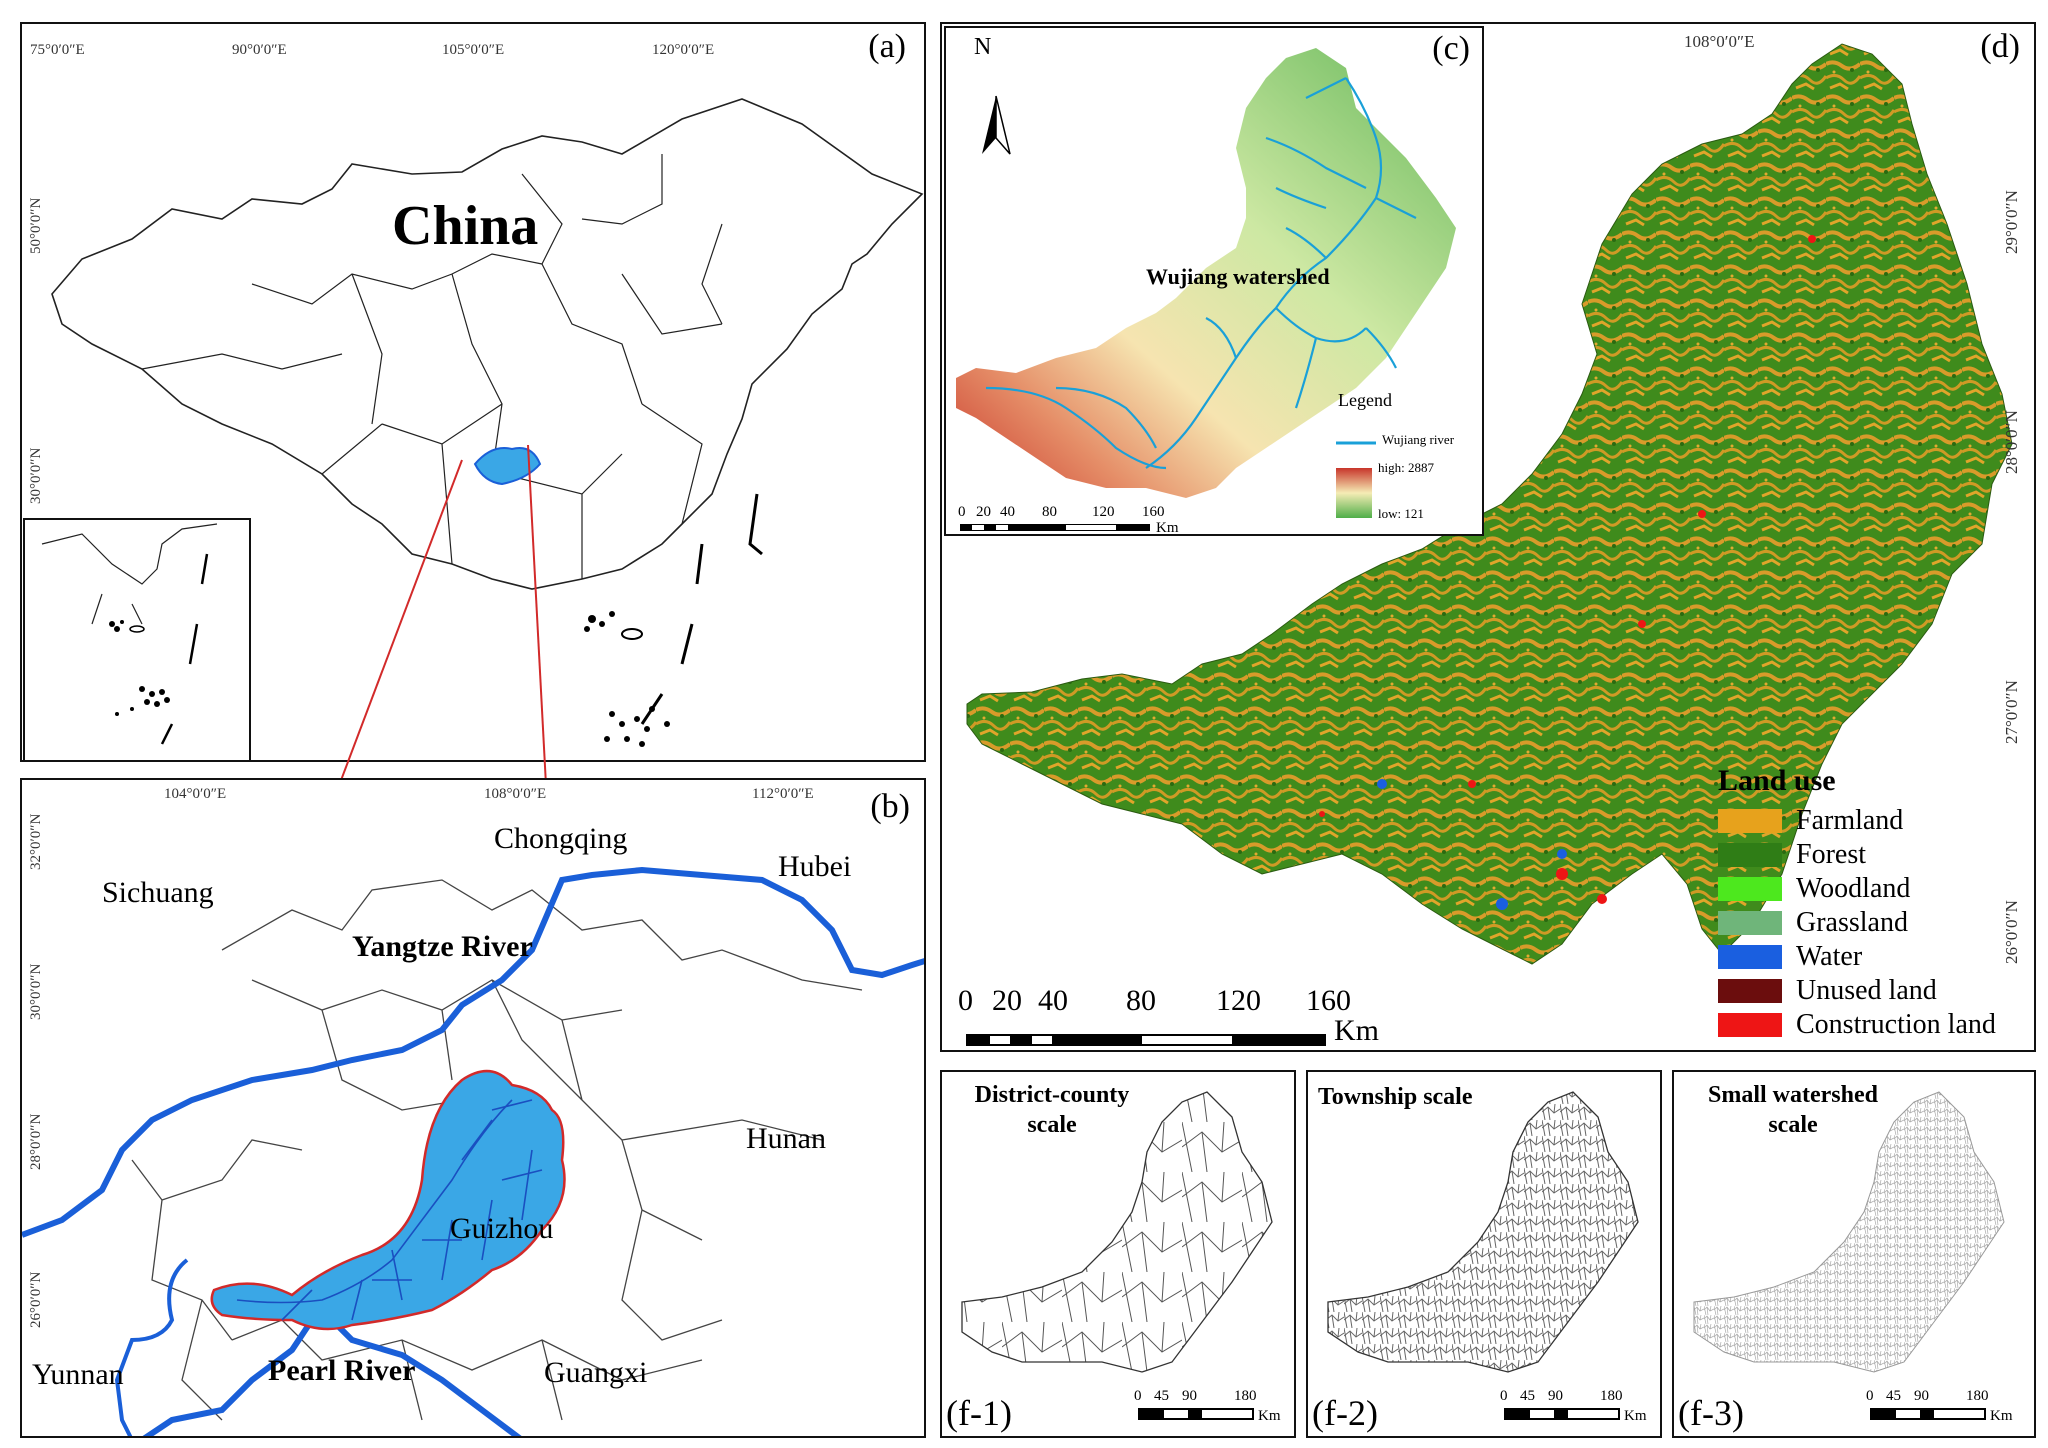 The image size is (2048, 1448). I want to click on panel-label: (f-3), so click(1711, 1413).